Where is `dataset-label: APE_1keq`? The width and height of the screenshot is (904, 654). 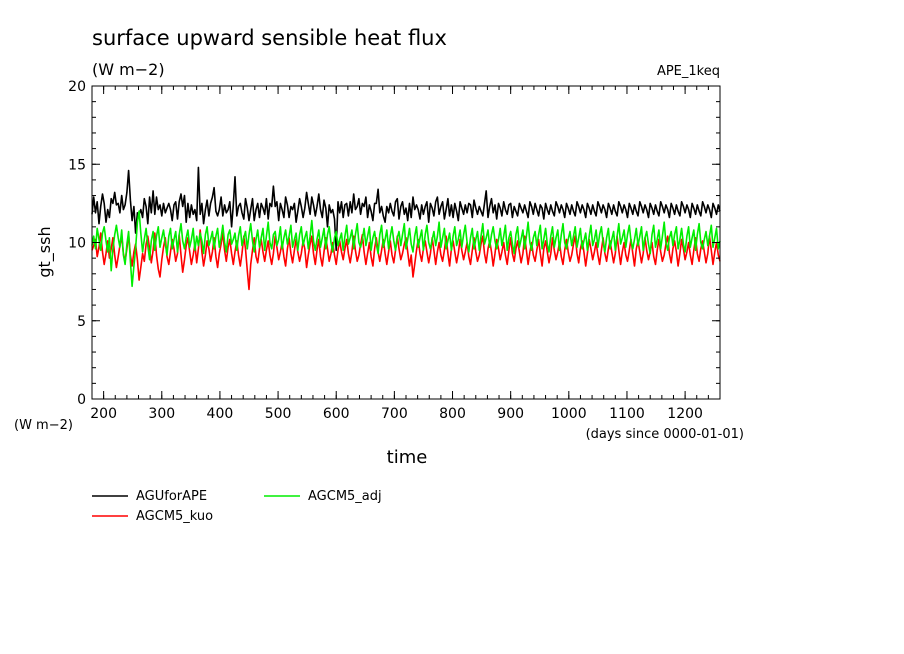 dataset-label: APE_1keq is located at coordinates (688, 71).